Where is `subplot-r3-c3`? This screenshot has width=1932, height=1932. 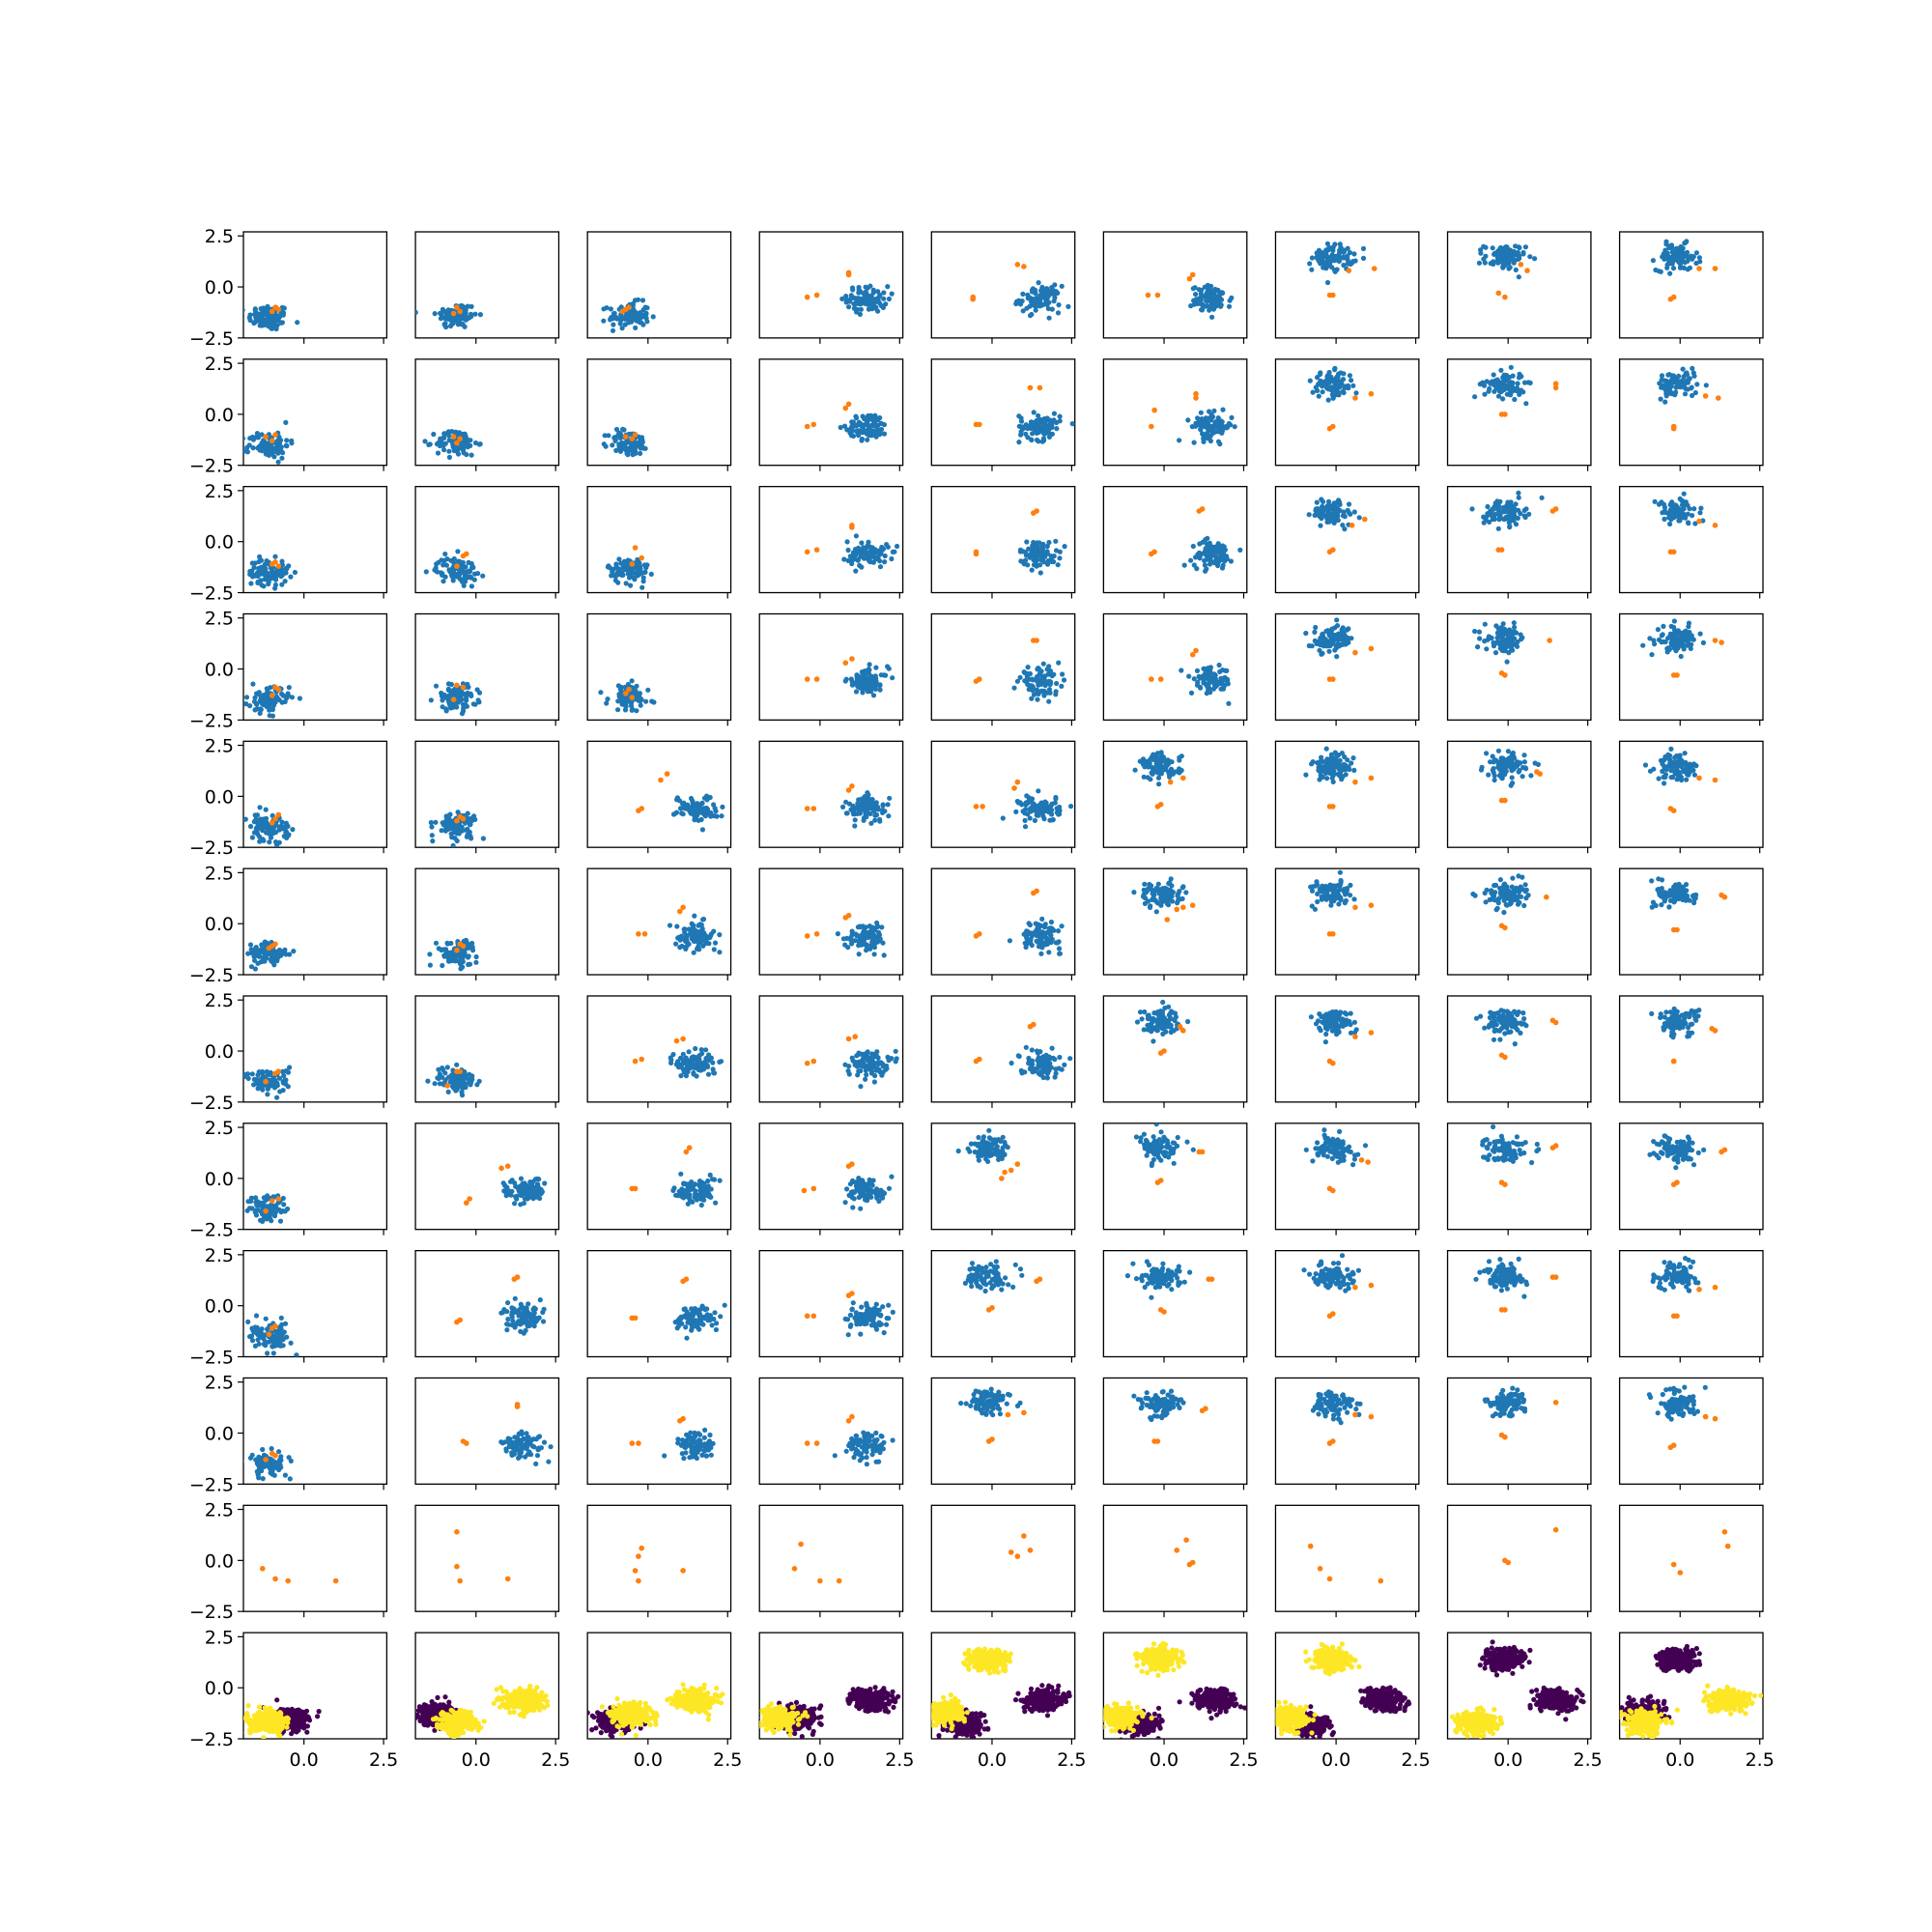 subplot-r3-c3 is located at coordinates (659, 542).